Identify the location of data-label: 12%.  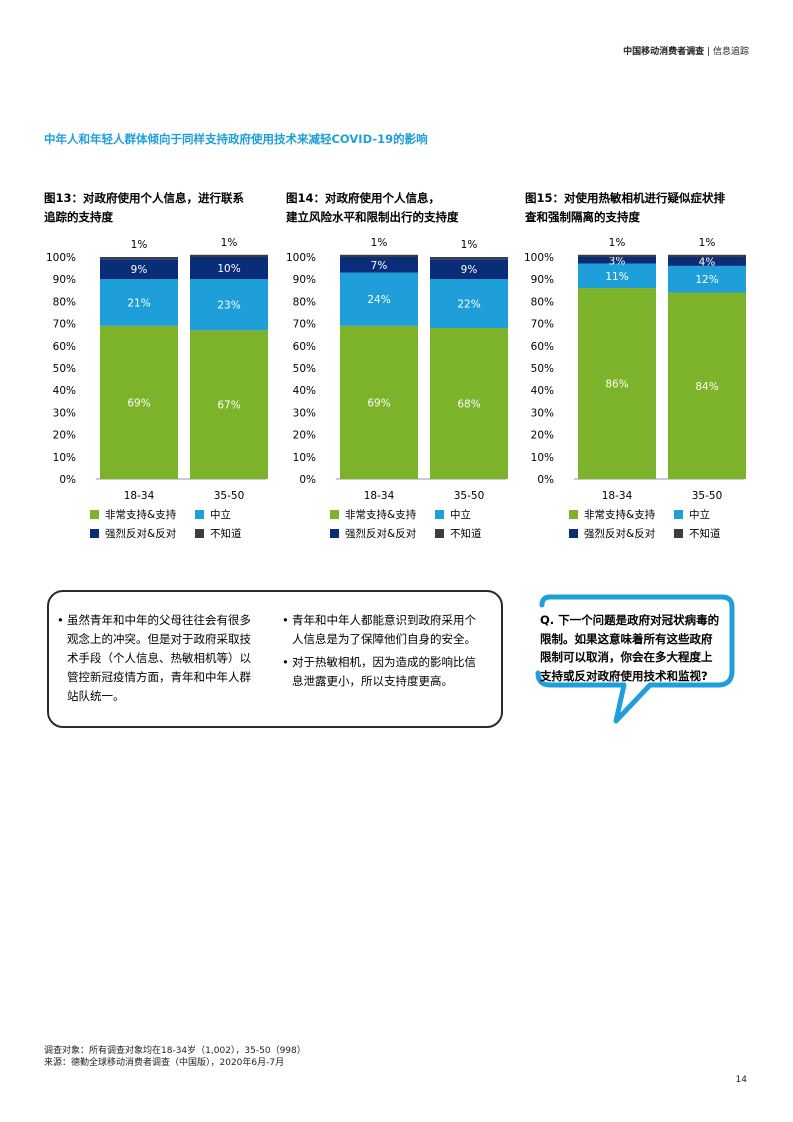
(706, 280).